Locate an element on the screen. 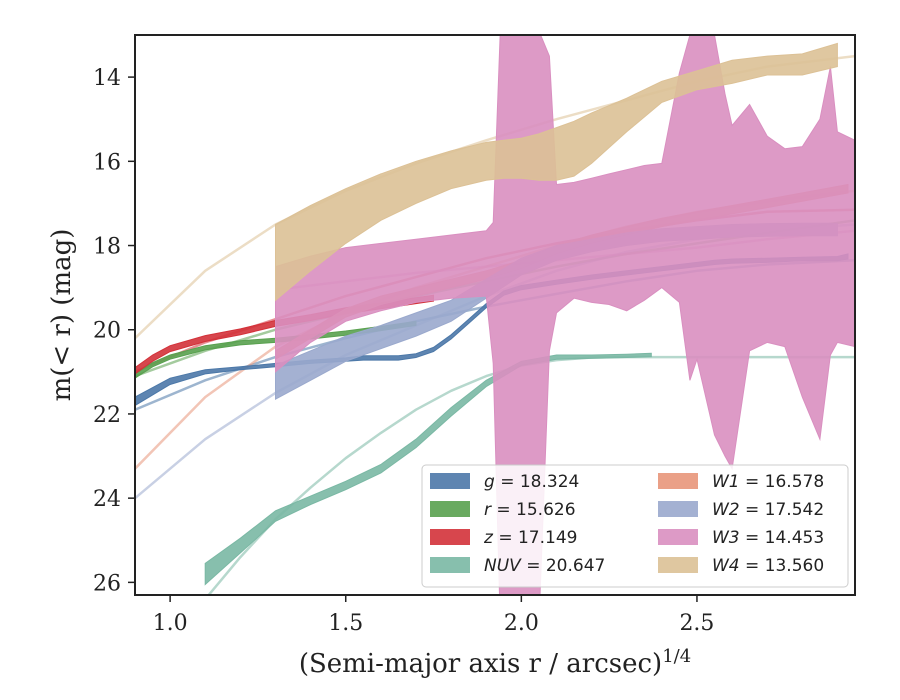 The width and height of the screenshot is (900, 700). legend-label: g = 18.324 is located at coordinates (531, 482).